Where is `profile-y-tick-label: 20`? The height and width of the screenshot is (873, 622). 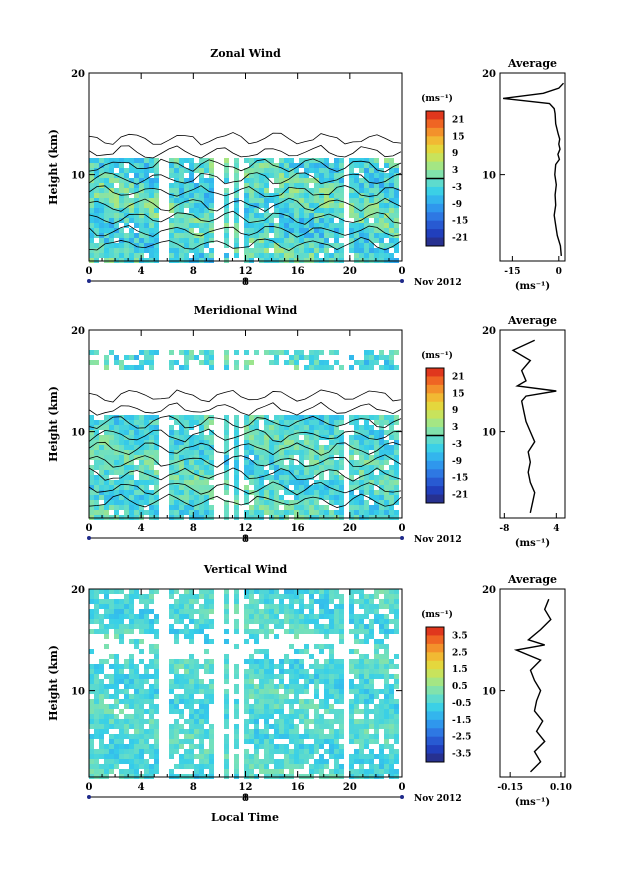 profile-y-tick-label: 20 is located at coordinates (489, 331).